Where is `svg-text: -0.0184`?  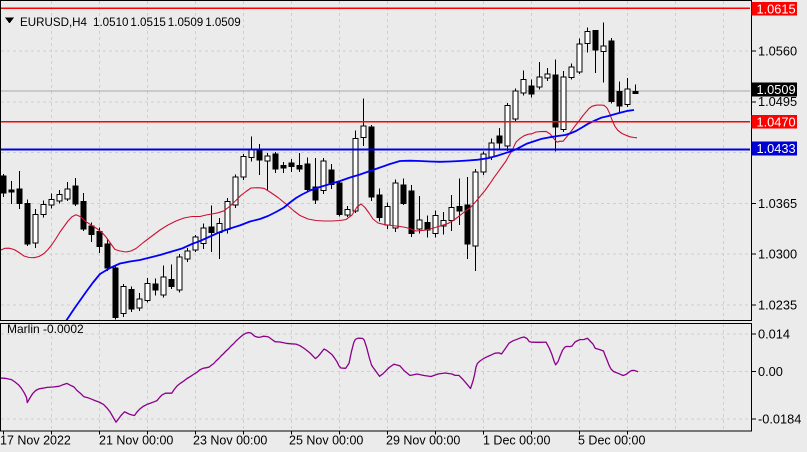 svg-text: -0.0184 is located at coordinates (779, 418).